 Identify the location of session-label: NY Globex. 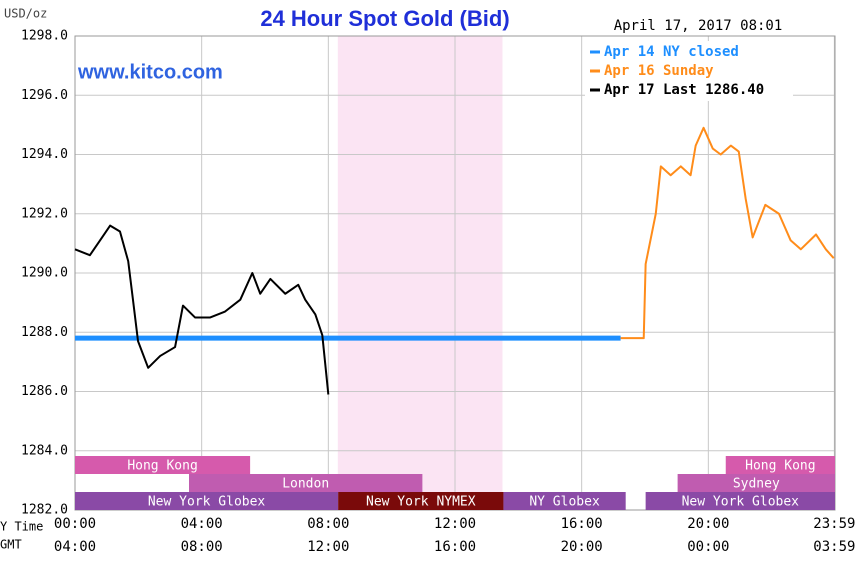
(564, 502).